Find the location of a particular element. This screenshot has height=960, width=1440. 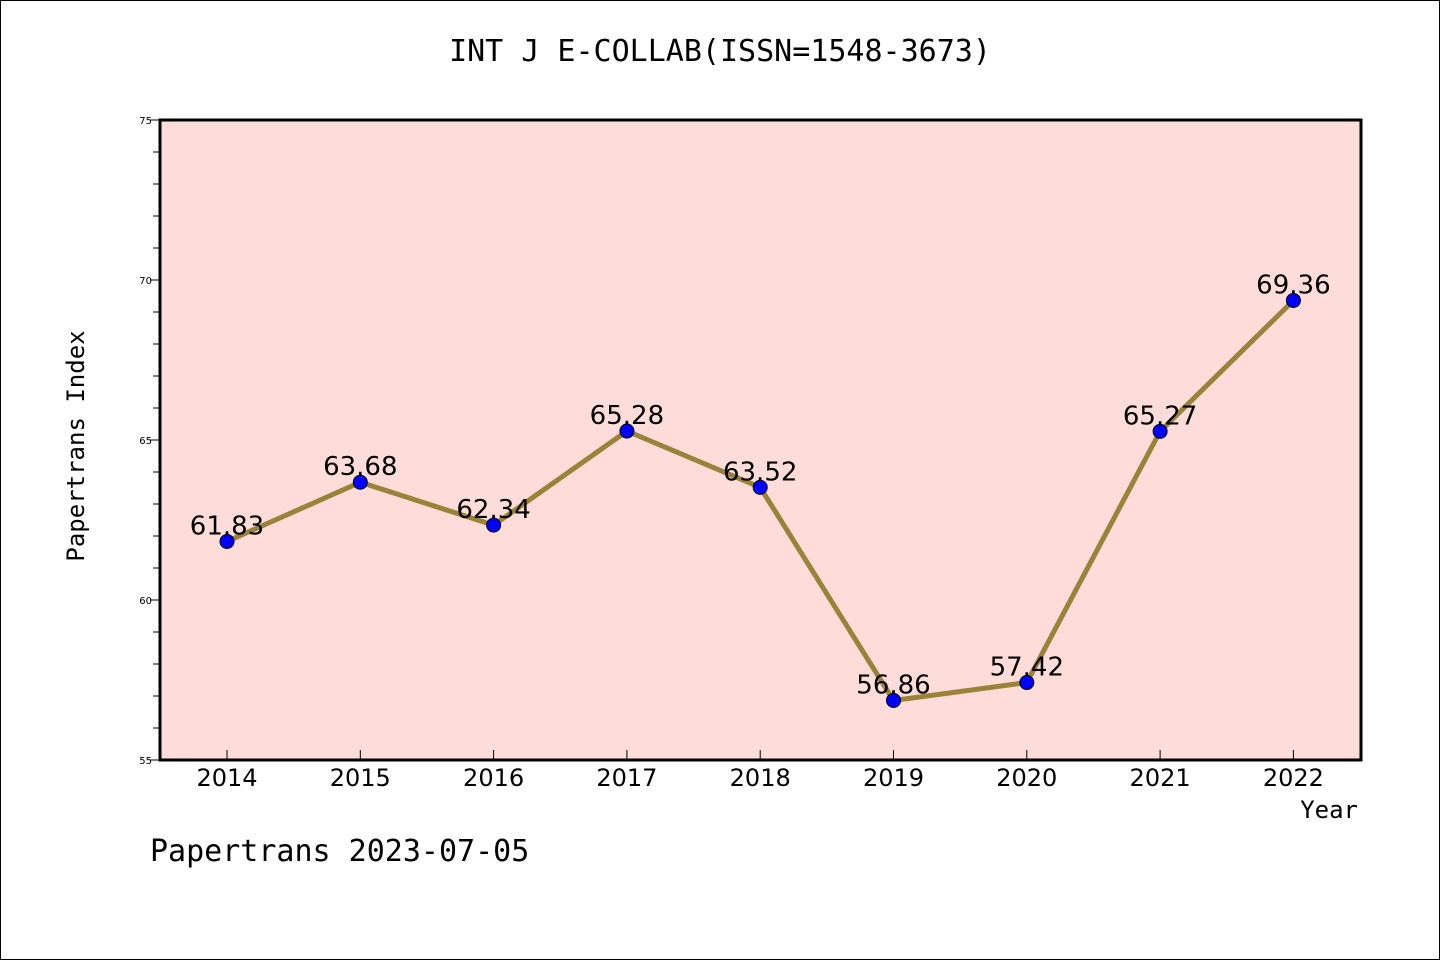

footer-text: Papertrans 2023-07-05 is located at coordinates (340, 851).